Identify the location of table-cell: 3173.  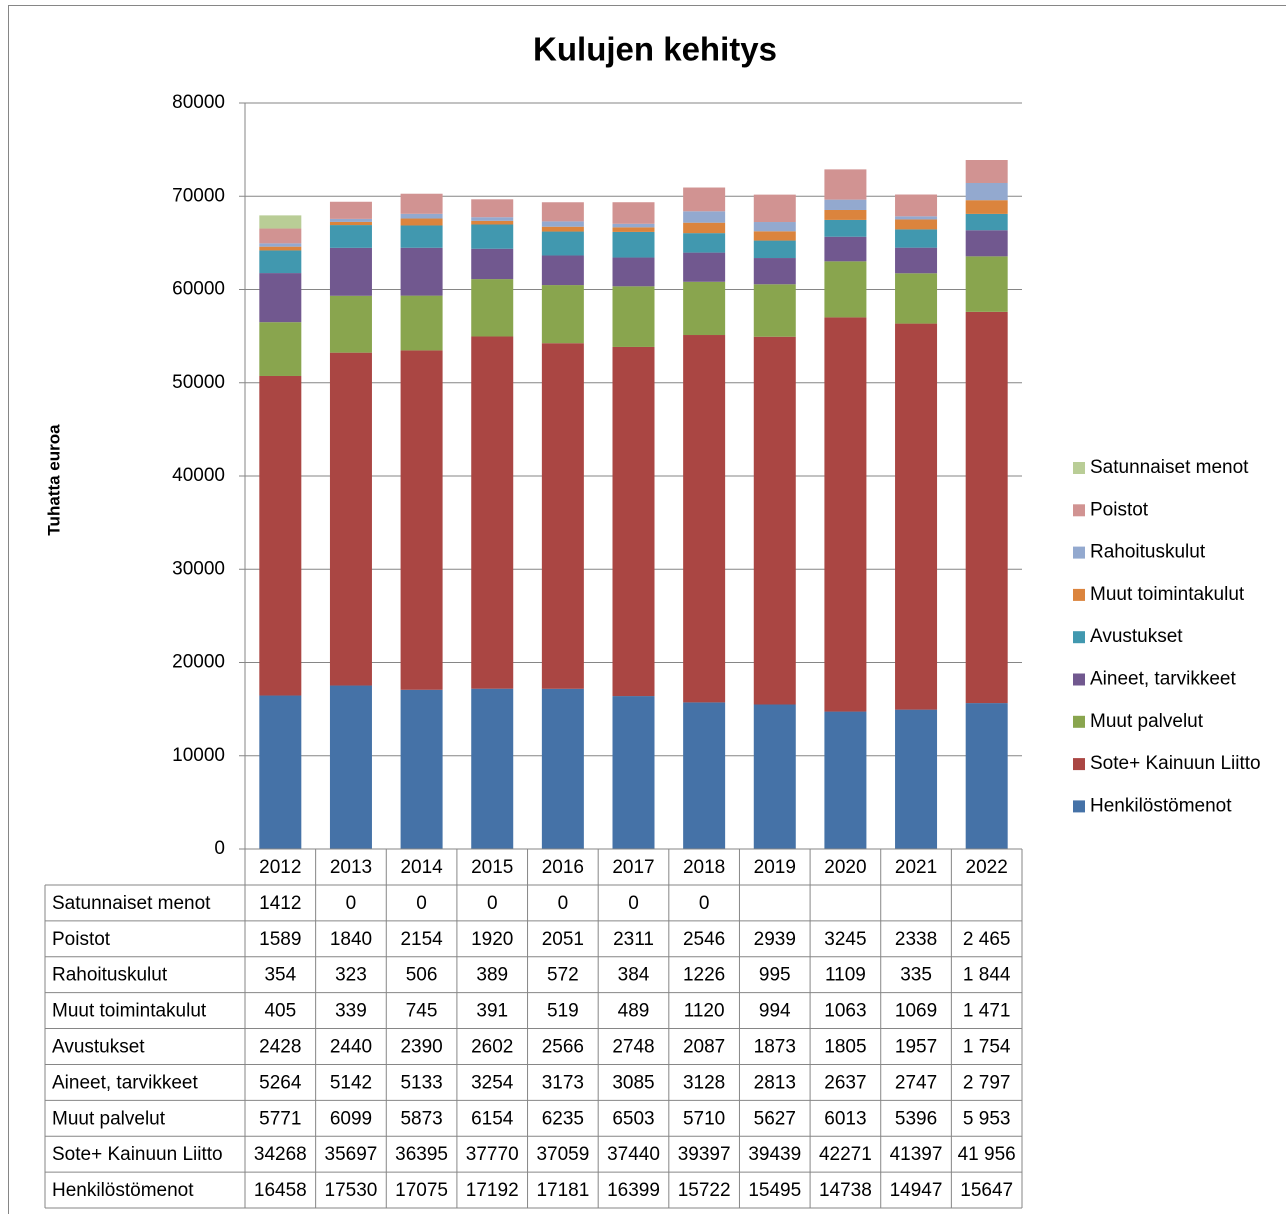
(563, 1082).